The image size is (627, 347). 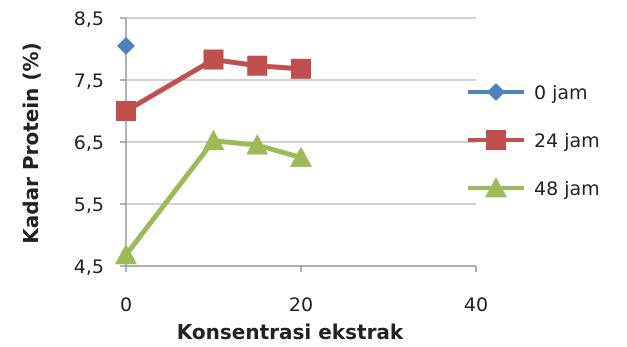 What do you see at coordinates (567, 189) in the screenshot?
I see `legend-label-2: 48 jam` at bounding box center [567, 189].